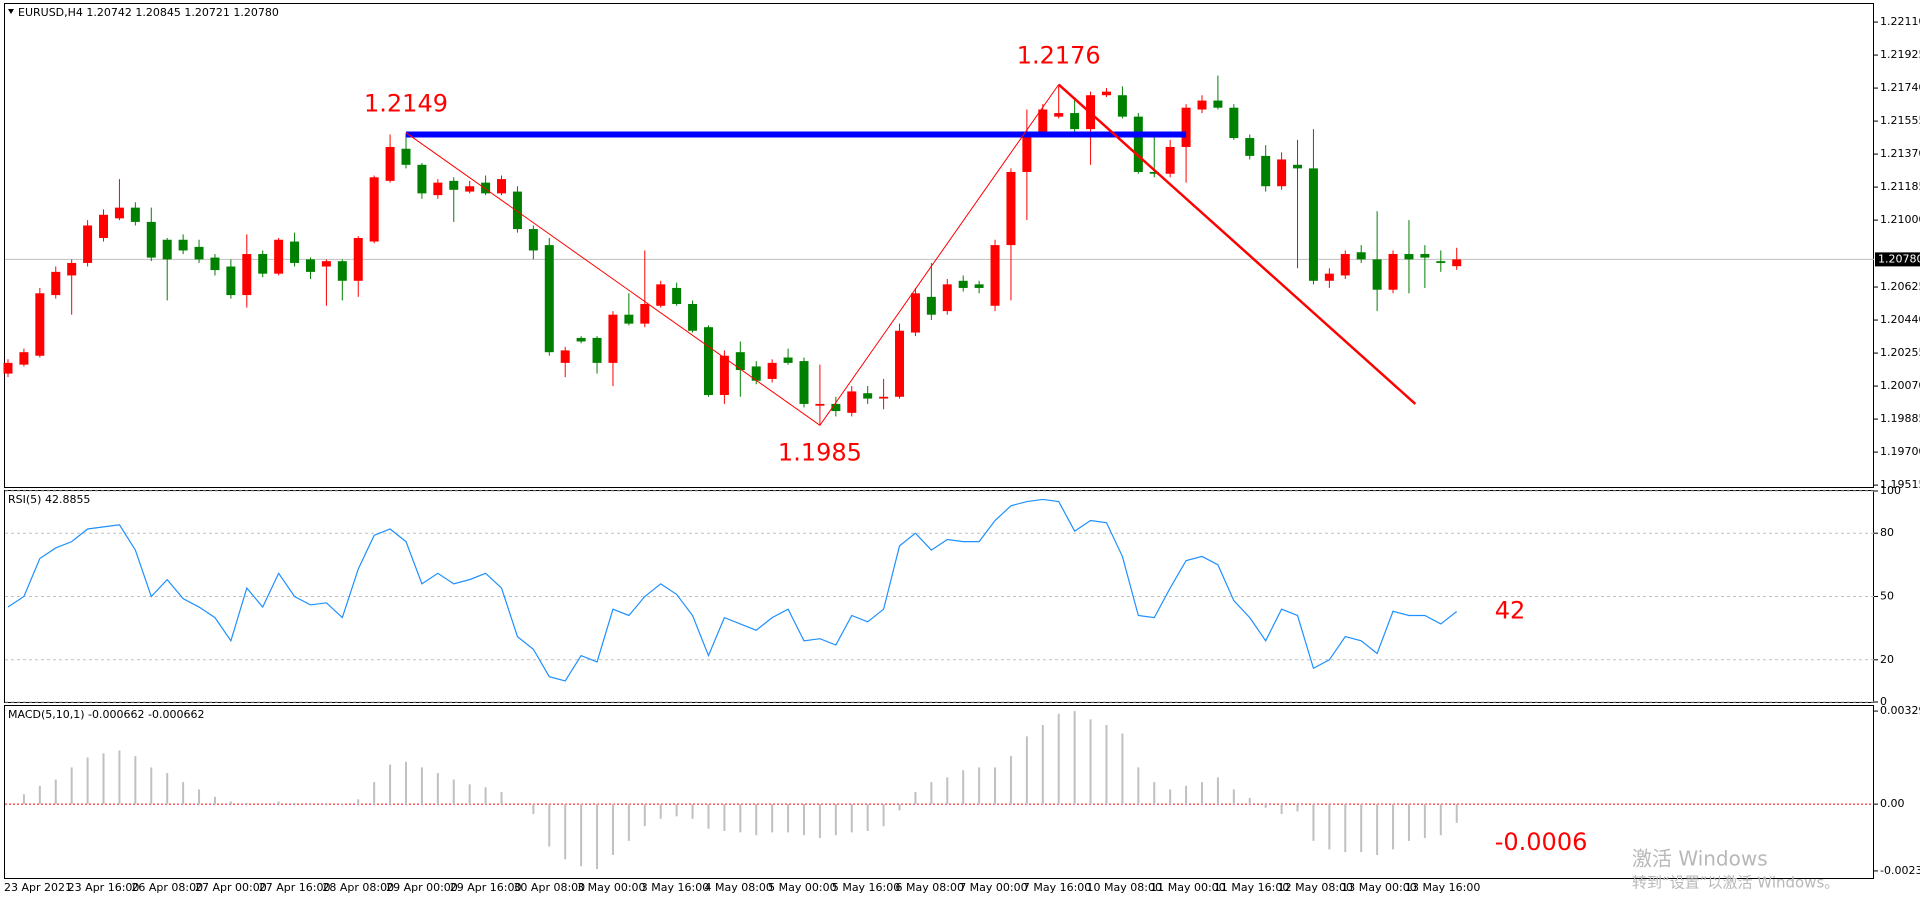  Describe the element at coordinates (1315, 887) in the screenshot. I see `x-tick-label: 12 May 08:00` at that location.